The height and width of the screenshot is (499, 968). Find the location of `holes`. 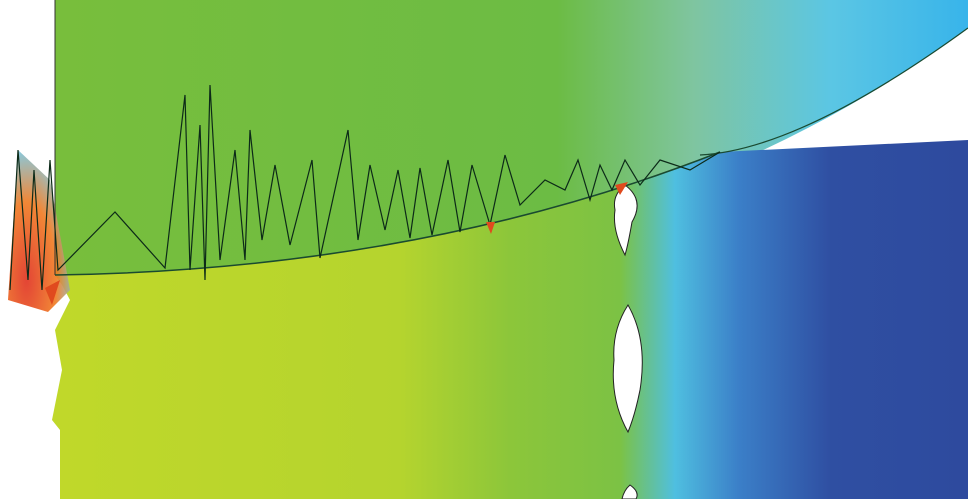

holes is located at coordinates (627, 341).